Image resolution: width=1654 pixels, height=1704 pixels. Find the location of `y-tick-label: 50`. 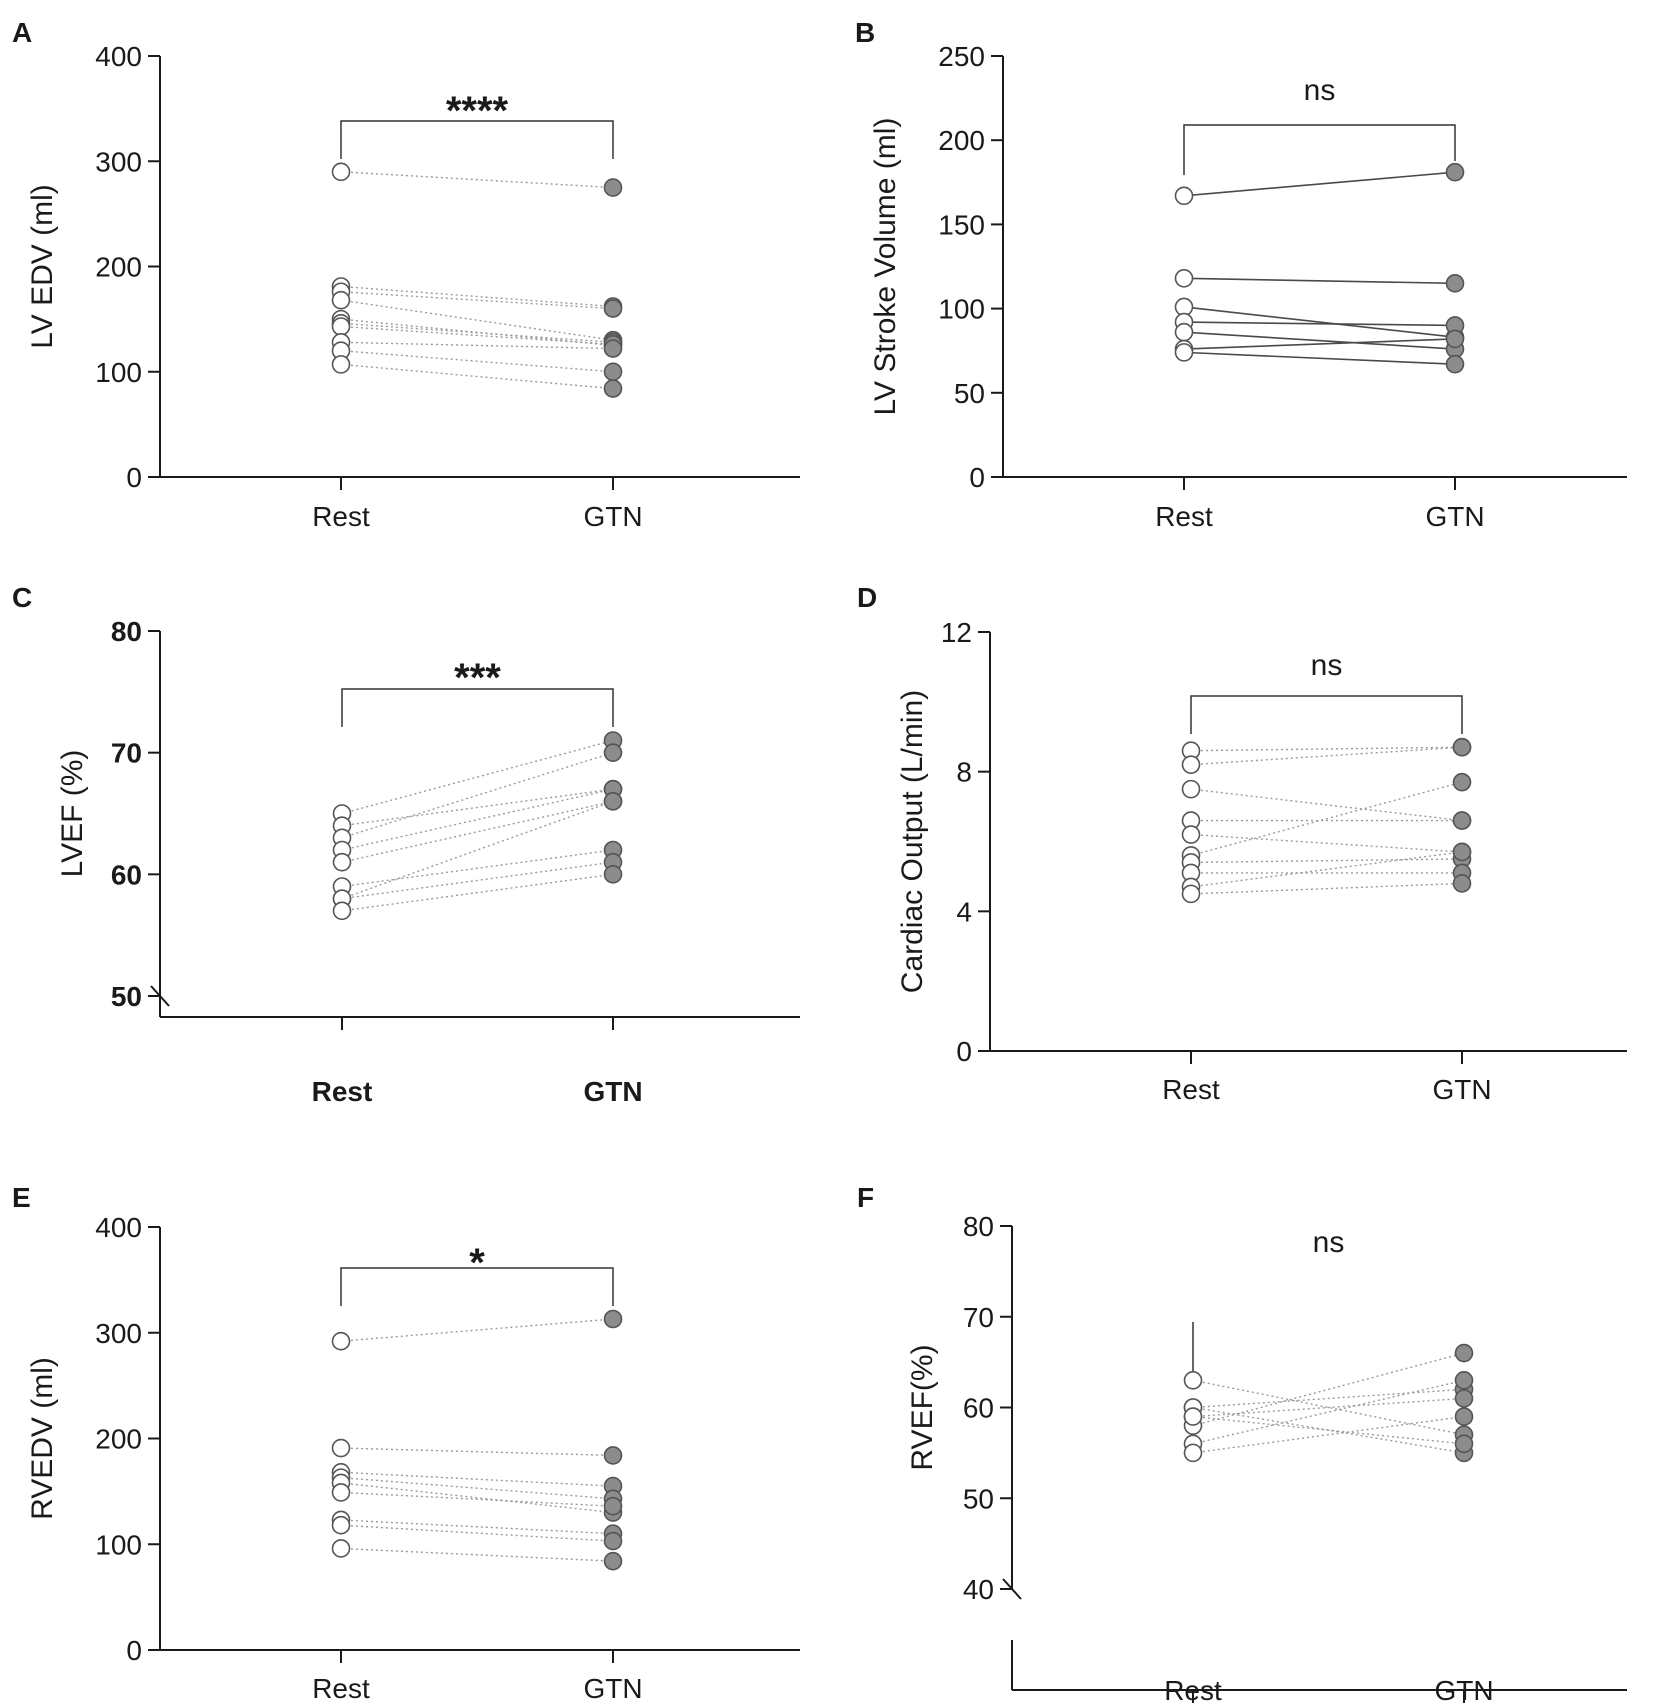

y-tick-label: 50 is located at coordinates (126, 996).